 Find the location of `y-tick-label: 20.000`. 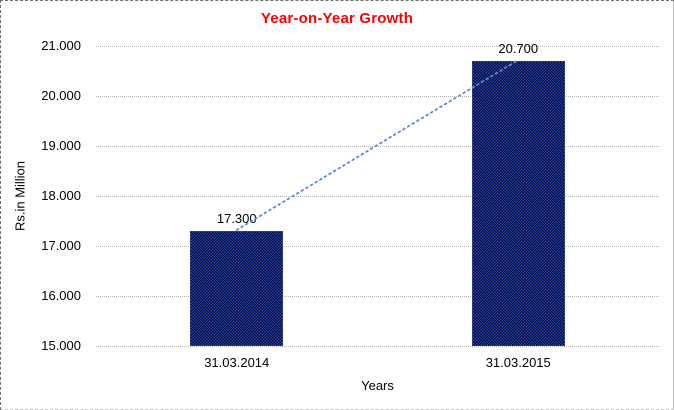

y-tick-label: 20.000 is located at coordinates (61, 95).